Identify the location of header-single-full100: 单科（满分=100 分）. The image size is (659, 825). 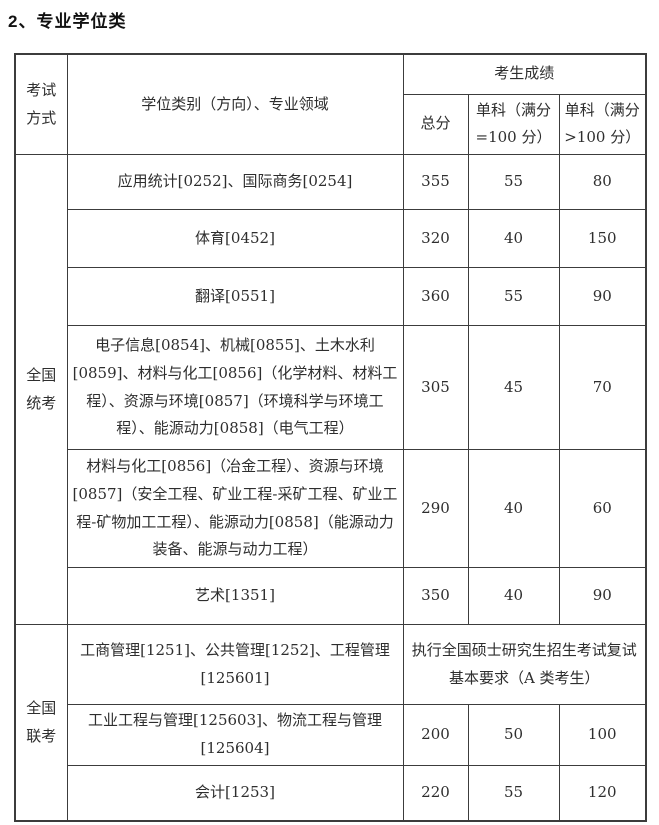
(513, 124).